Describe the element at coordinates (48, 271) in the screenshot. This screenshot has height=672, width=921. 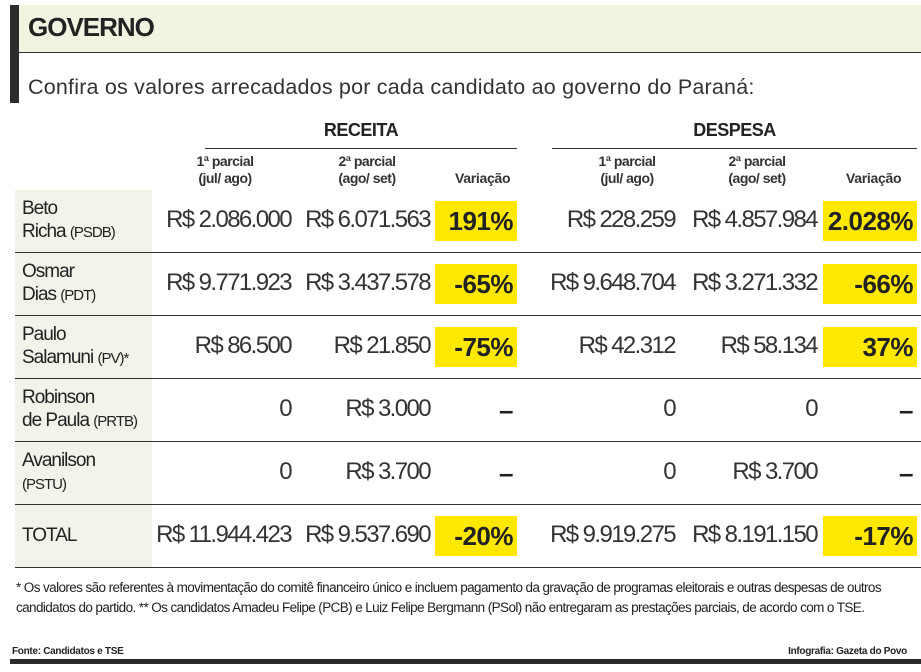
I see `name-line: Osmar` at that location.